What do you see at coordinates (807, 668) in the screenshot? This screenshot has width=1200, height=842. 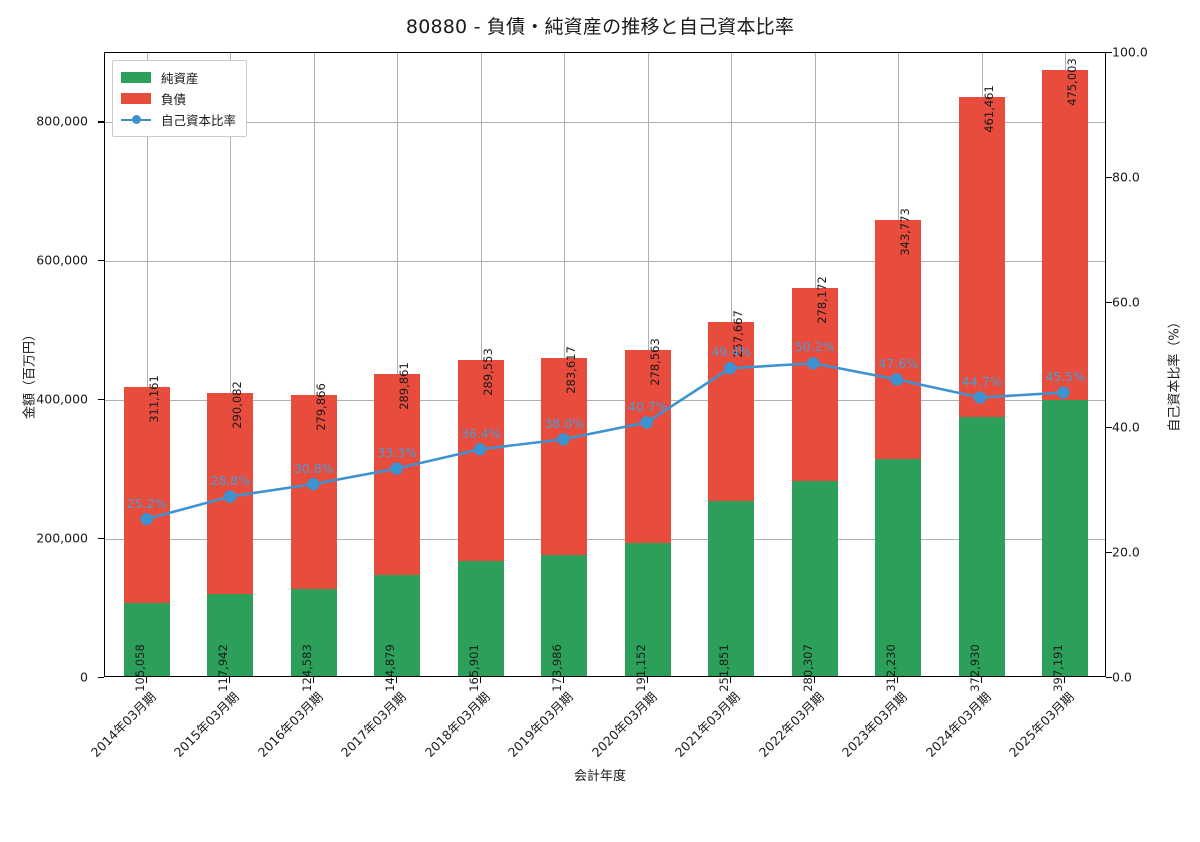 I see `bar-value-label-equity: 280,307` at bounding box center [807, 668].